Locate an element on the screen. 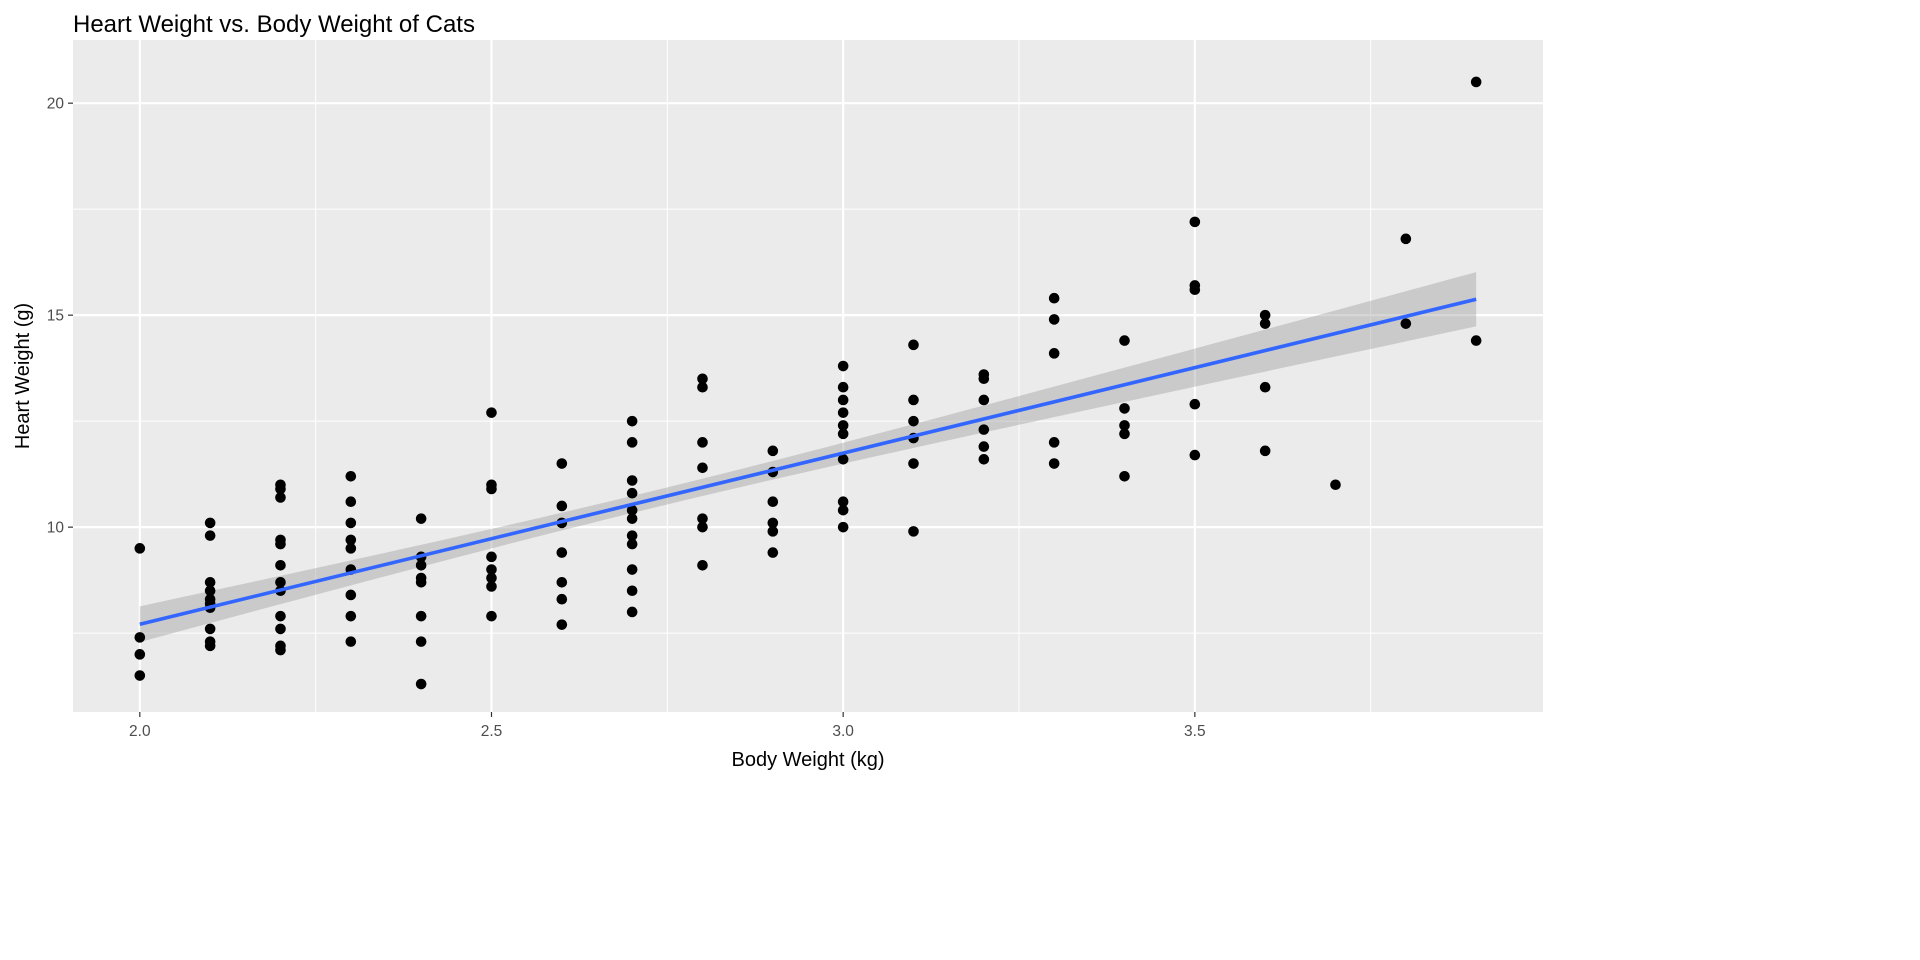  x-tick-label: 2.0 is located at coordinates (140, 731).